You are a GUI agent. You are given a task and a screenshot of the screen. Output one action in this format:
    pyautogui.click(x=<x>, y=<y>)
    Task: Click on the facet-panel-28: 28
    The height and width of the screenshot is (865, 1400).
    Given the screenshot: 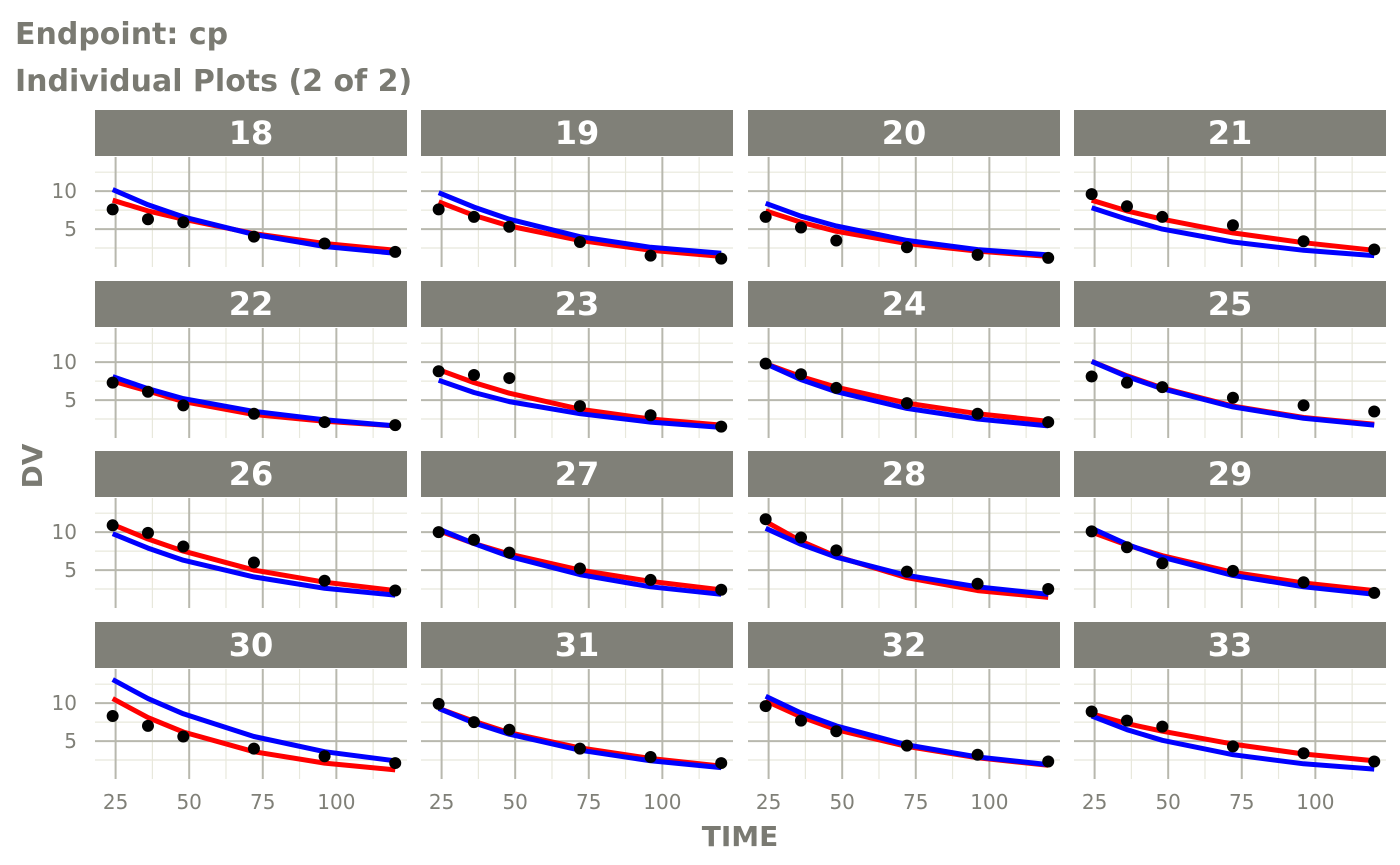 What is the action you would take?
    pyautogui.click(x=904, y=529)
    